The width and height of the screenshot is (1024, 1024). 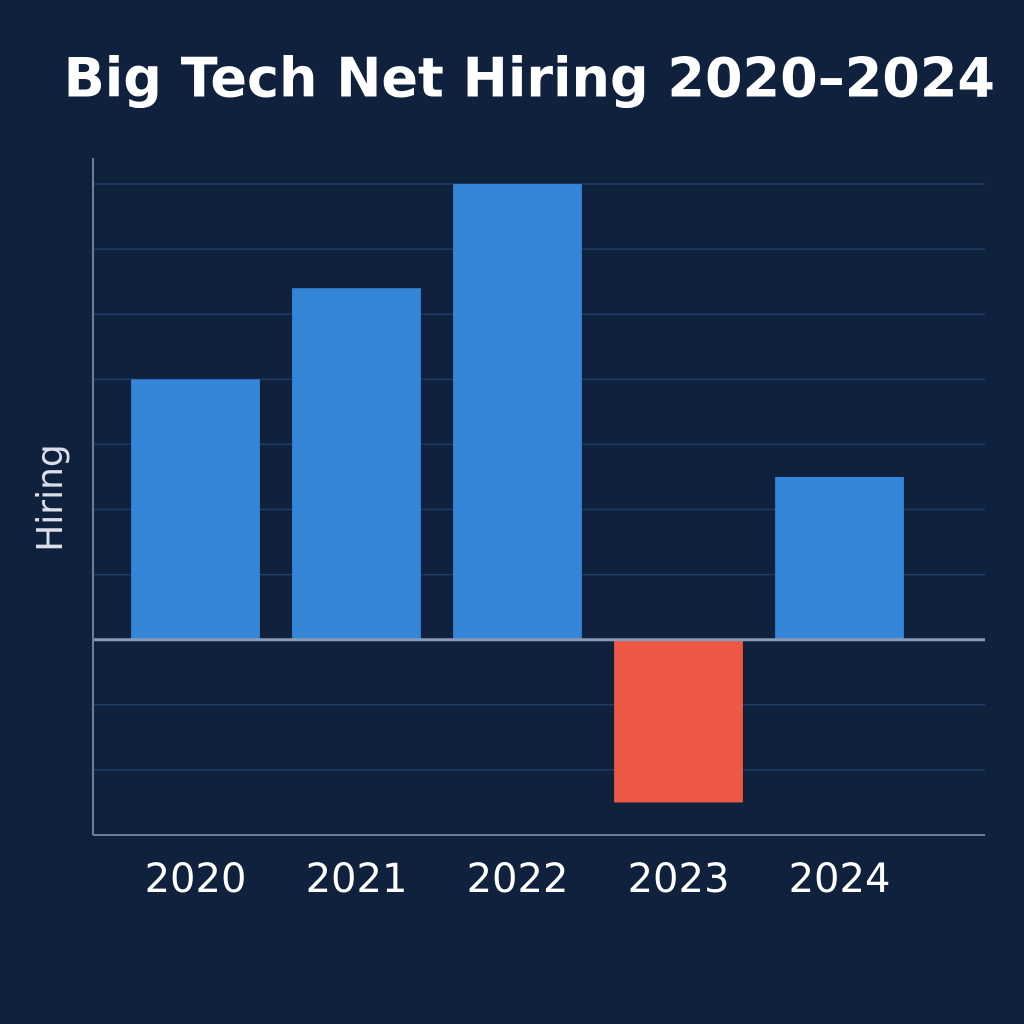 What do you see at coordinates (679, 879) in the screenshot?
I see `x-tick-label: 2023` at bounding box center [679, 879].